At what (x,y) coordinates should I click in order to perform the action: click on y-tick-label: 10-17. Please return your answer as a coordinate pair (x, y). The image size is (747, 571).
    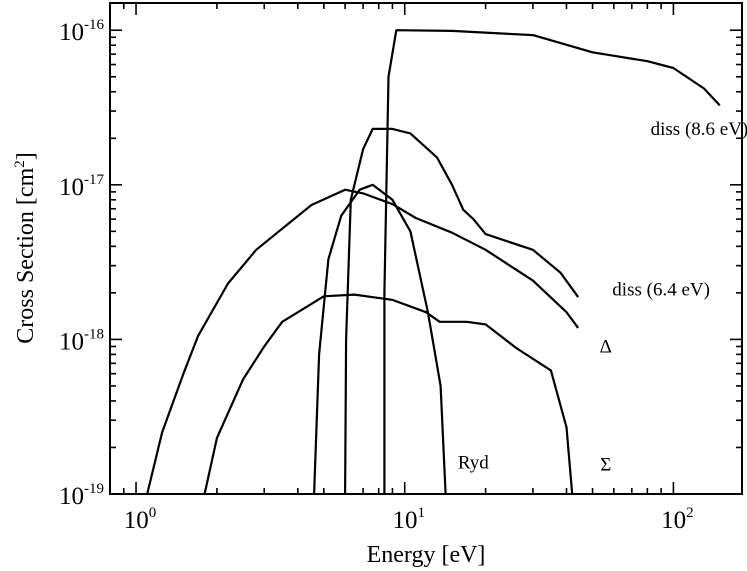
    Looking at the image, I should click on (81, 186).